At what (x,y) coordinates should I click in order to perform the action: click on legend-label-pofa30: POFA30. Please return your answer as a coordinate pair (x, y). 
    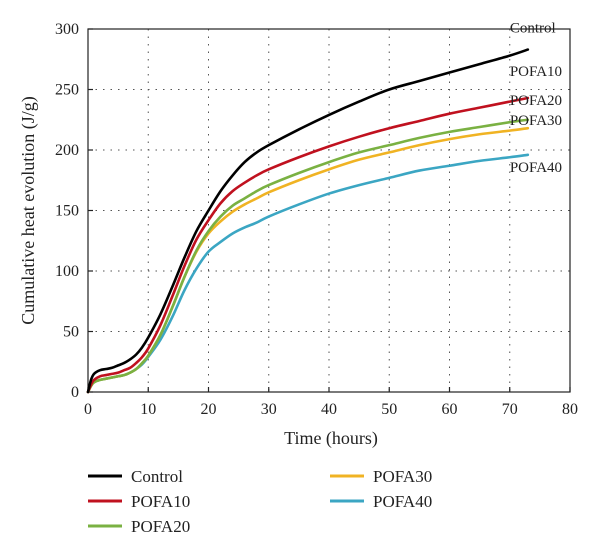
    Looking at the image, I should click on (402, 476).